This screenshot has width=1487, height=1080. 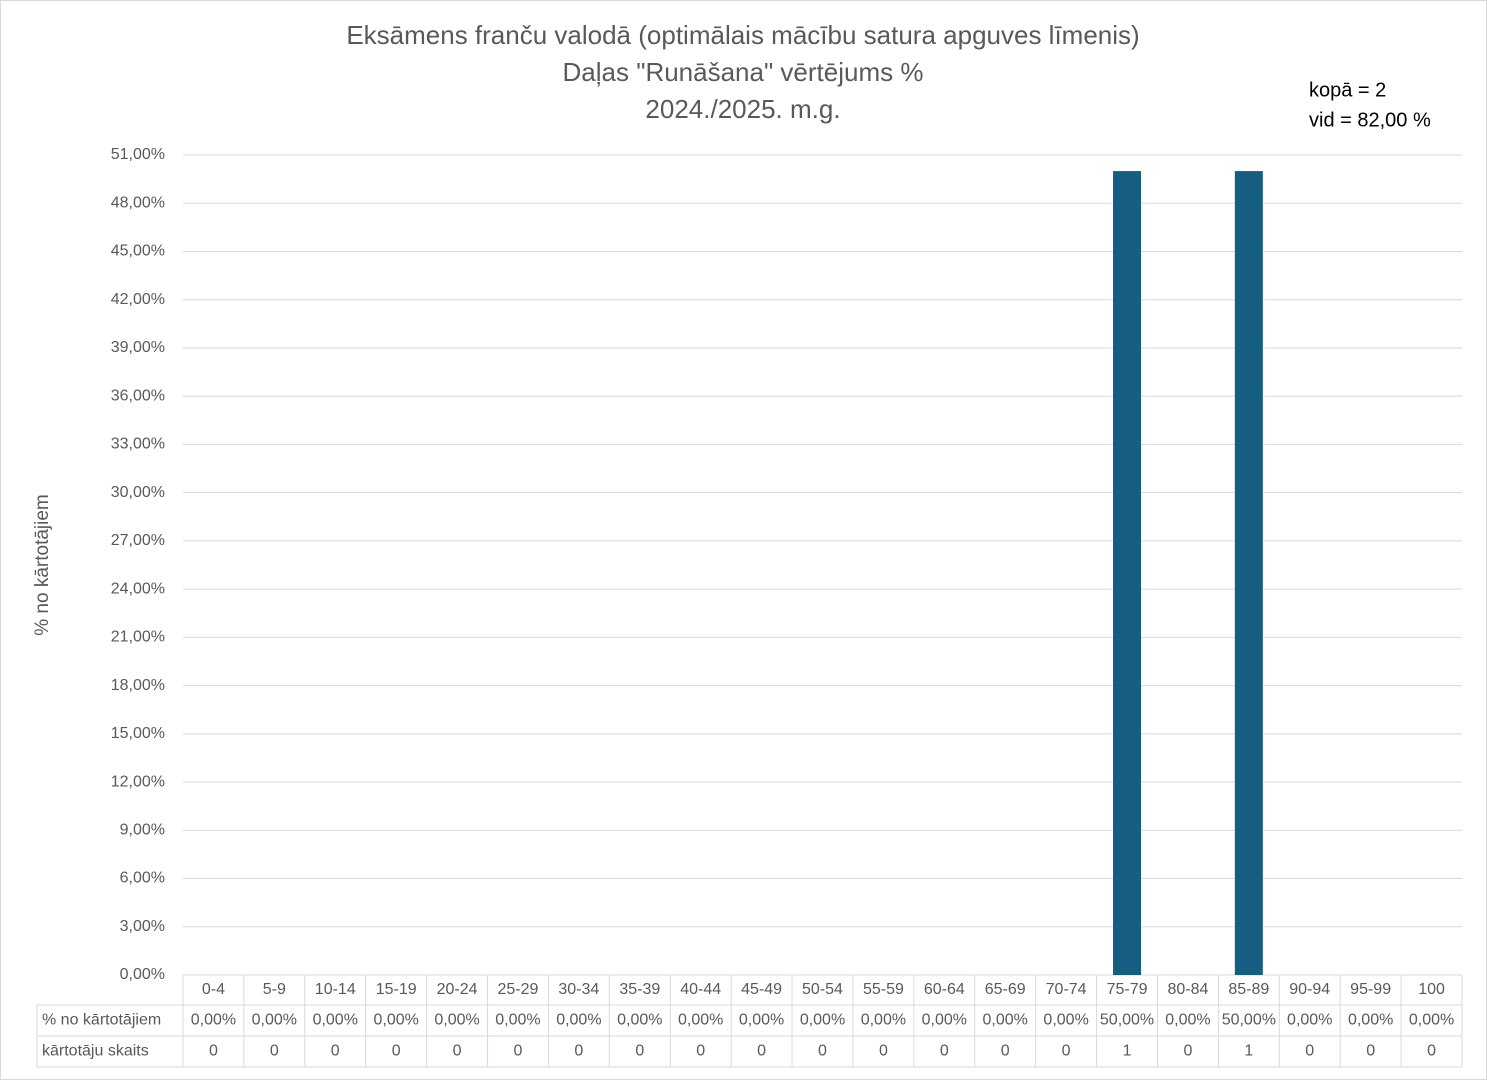 What do you see at coordinates (1248, 989) in the screenshot?
I see `x-tick-label: 85-89` at bounding box center [1248, 989].